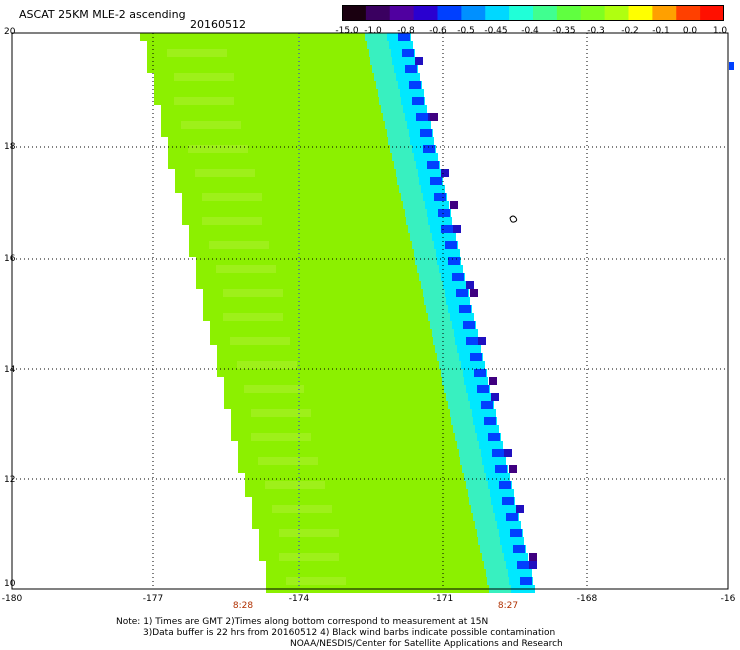  I want to click on colorbar-label: 0.0, so click(690, 31).